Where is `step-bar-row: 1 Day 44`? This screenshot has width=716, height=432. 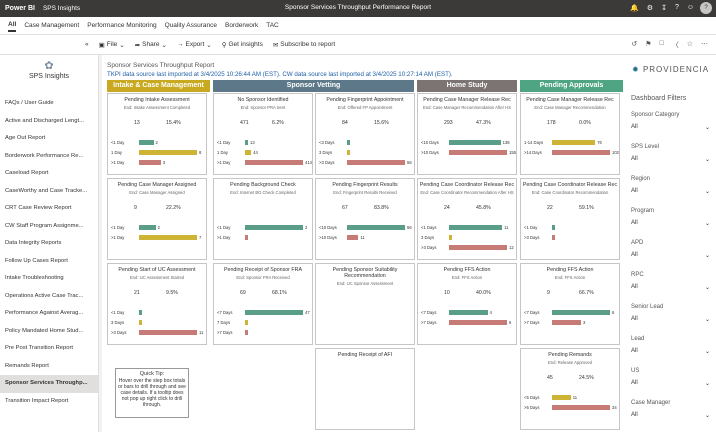 step-bar-row: 1 Day 44 is located at coordinates (264, 153).